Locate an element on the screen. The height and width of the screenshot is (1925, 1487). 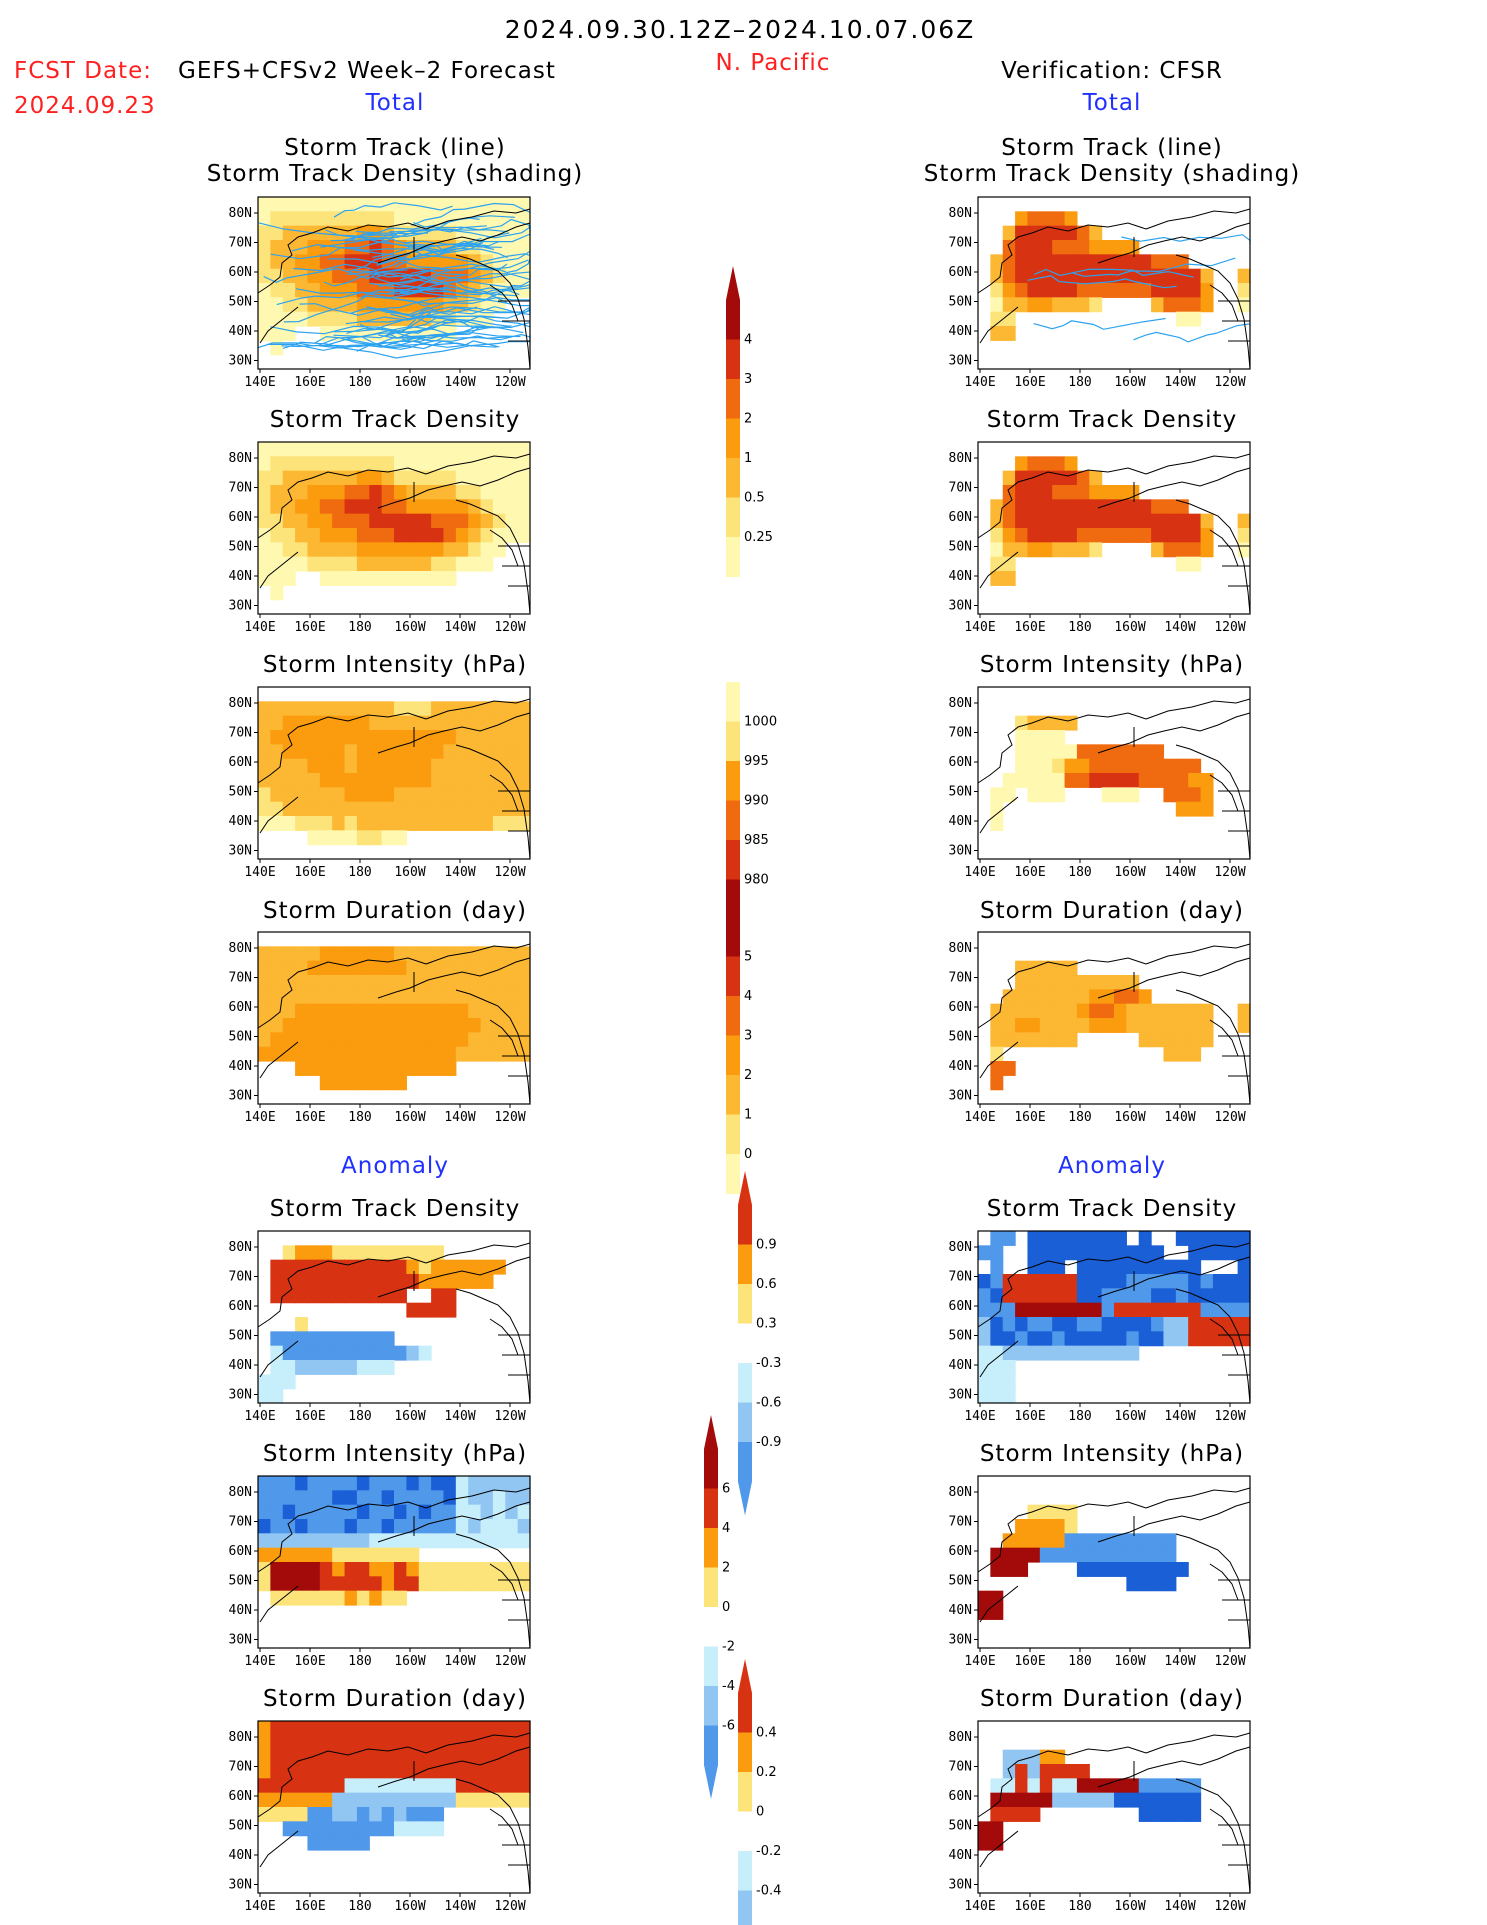
panel-title-track-line-right: Storm Track (line) is located at coordinates (1111, 148).